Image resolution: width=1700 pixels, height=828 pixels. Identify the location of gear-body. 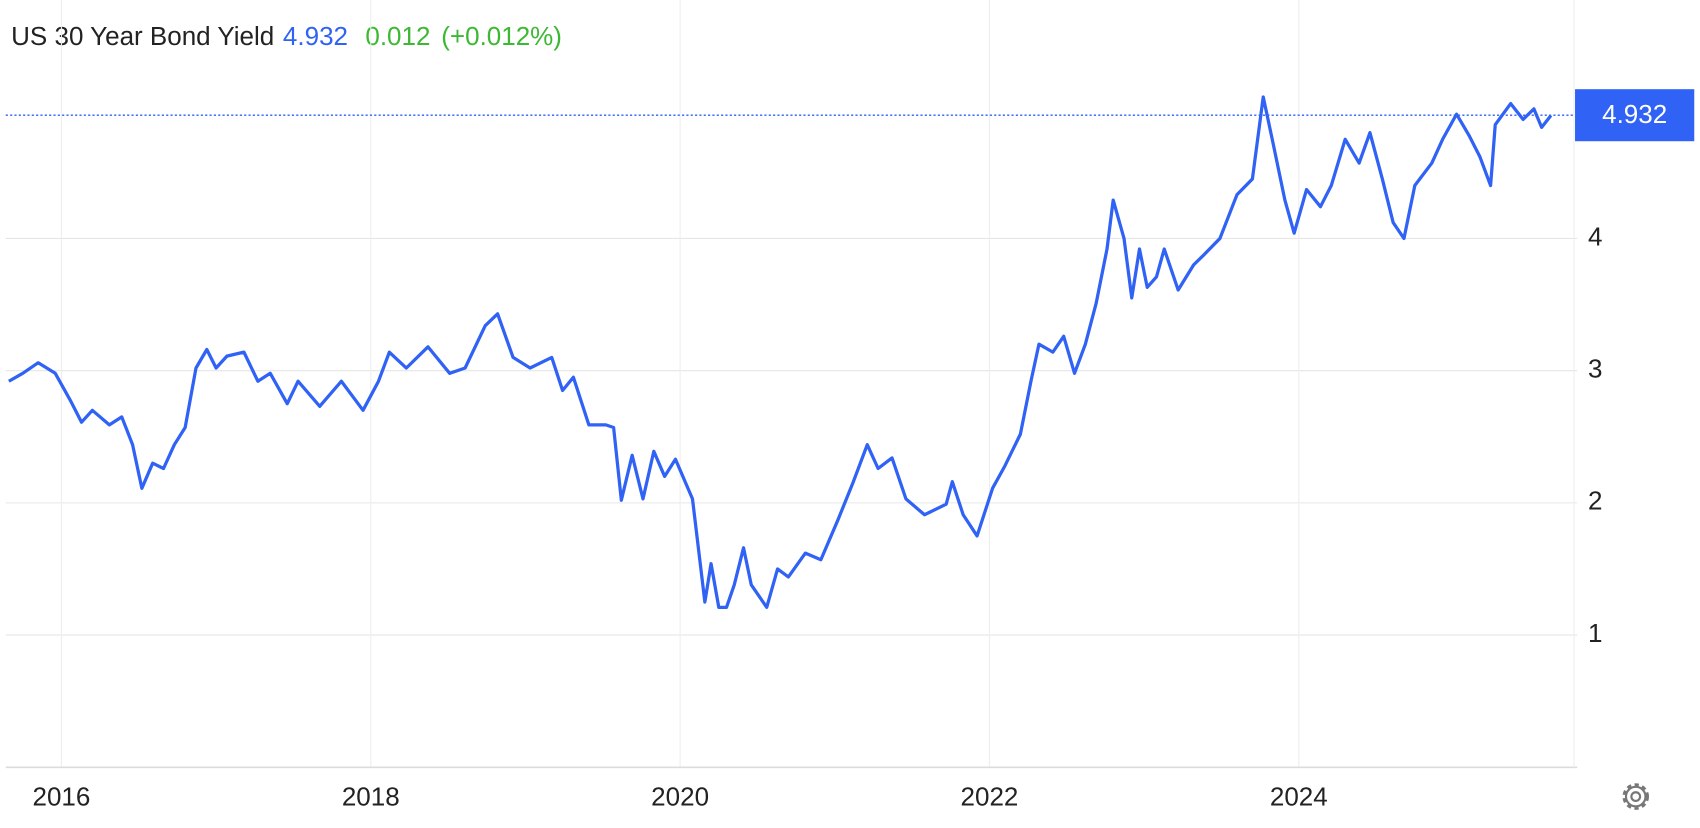
(1635, 796).